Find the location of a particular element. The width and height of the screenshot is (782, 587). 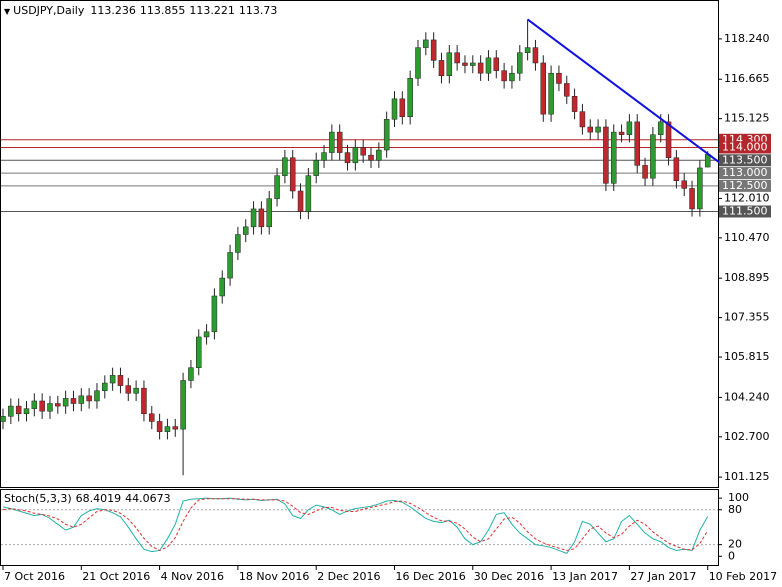

y-tick-label: 108.895 is located at coordinates (747, 277).